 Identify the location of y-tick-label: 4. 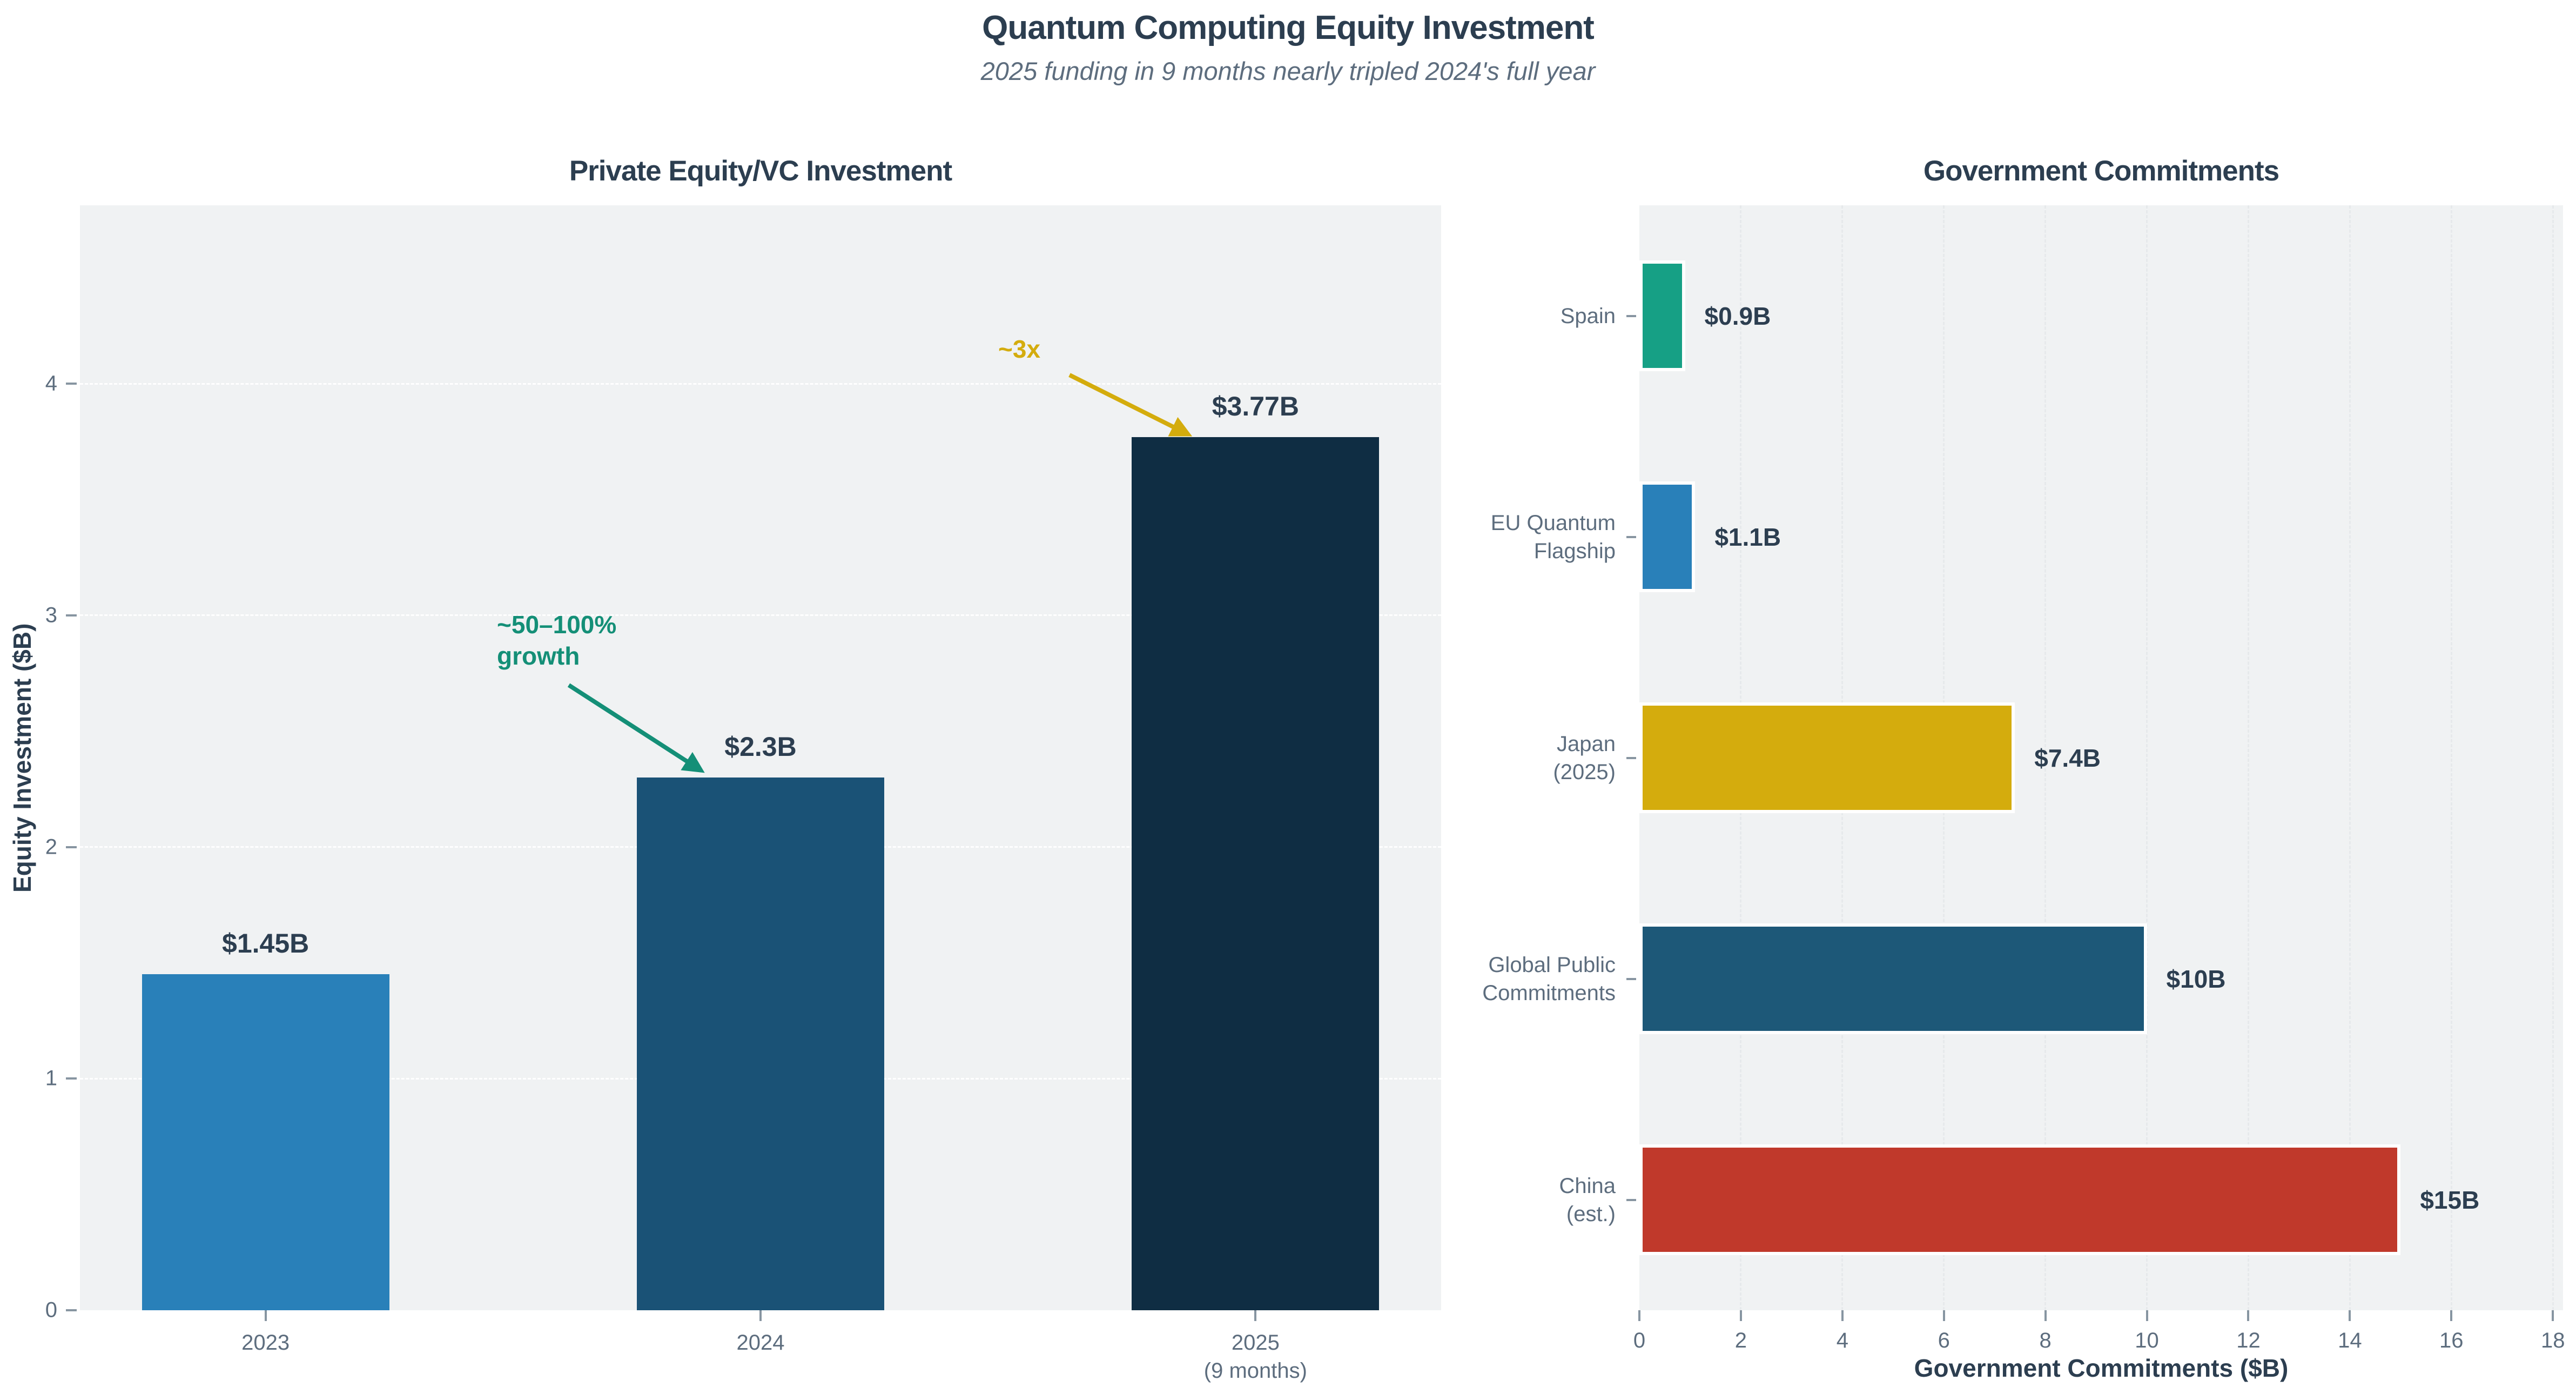
(51, 383).